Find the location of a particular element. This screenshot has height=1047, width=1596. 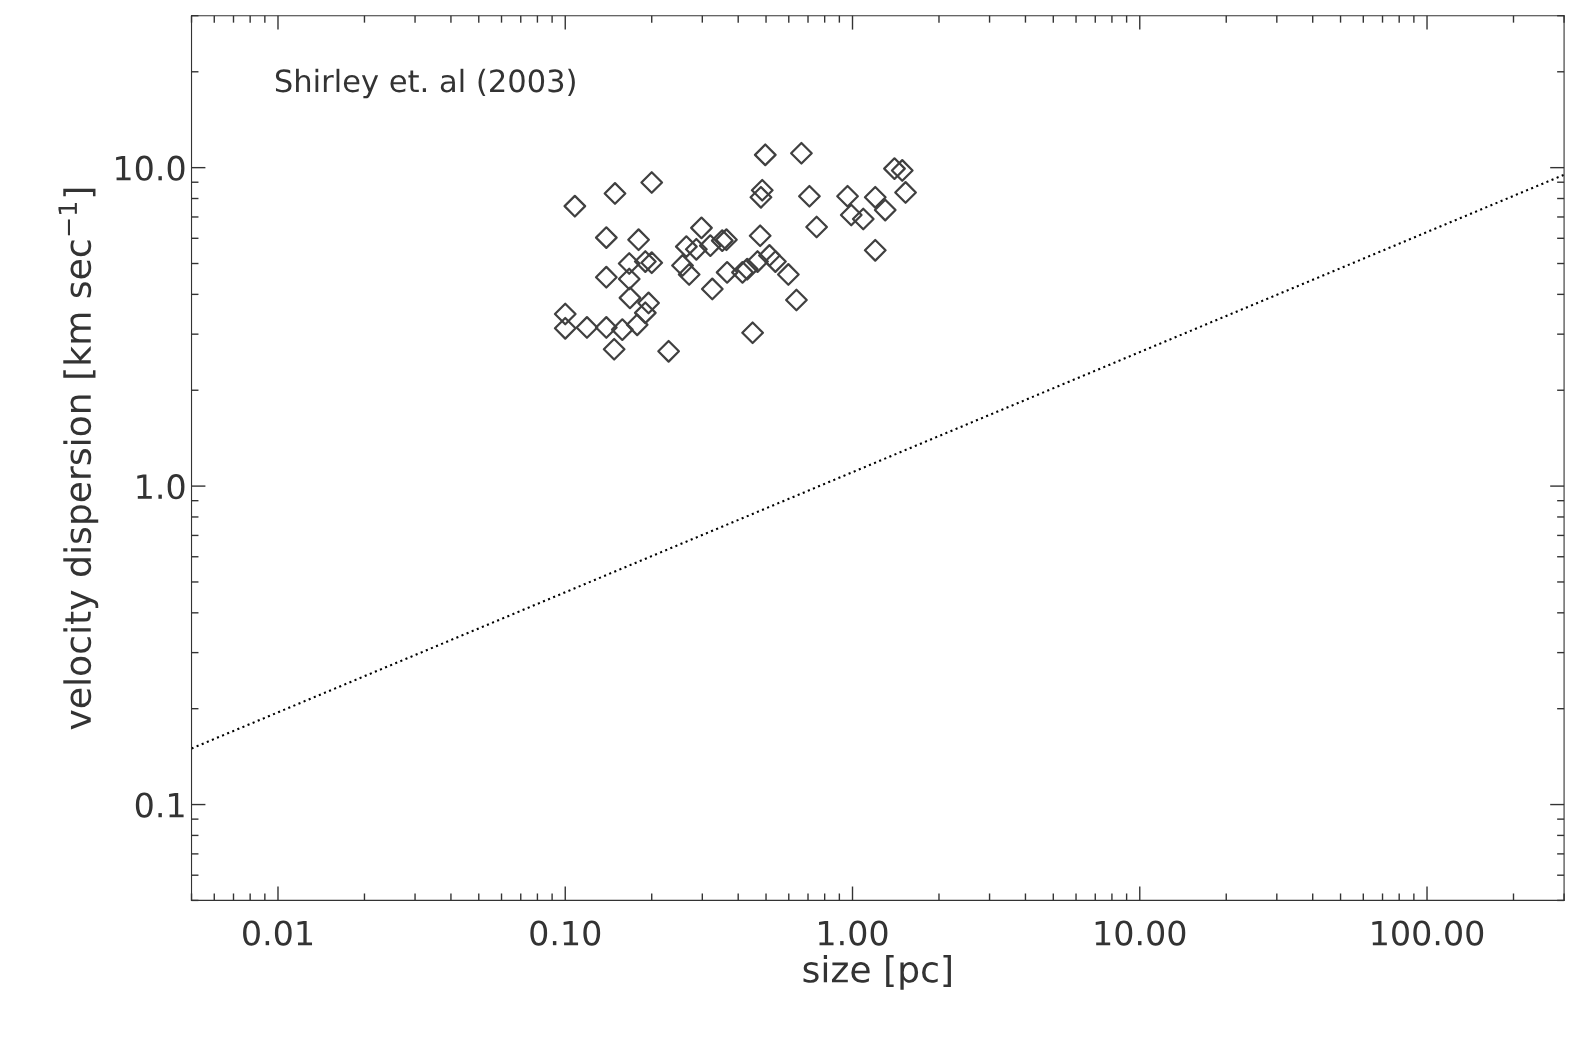

x-axis-title: size [pc] is located at coordinates (877, 972).